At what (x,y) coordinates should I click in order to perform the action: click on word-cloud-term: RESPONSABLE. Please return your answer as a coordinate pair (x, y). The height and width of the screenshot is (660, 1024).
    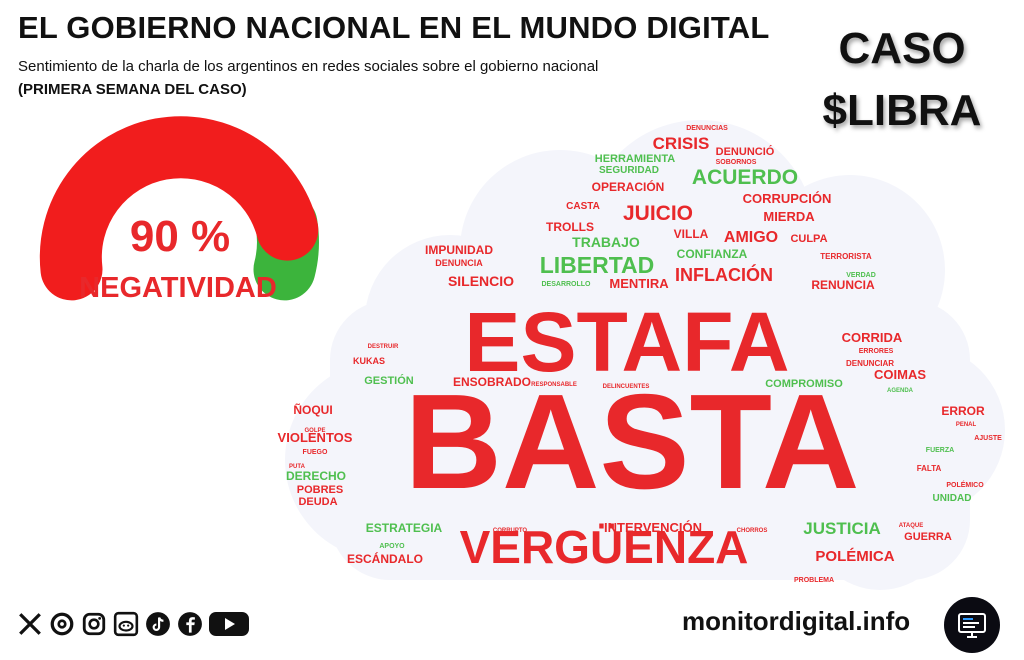
    Looking at the image, I should click on (554, 385).